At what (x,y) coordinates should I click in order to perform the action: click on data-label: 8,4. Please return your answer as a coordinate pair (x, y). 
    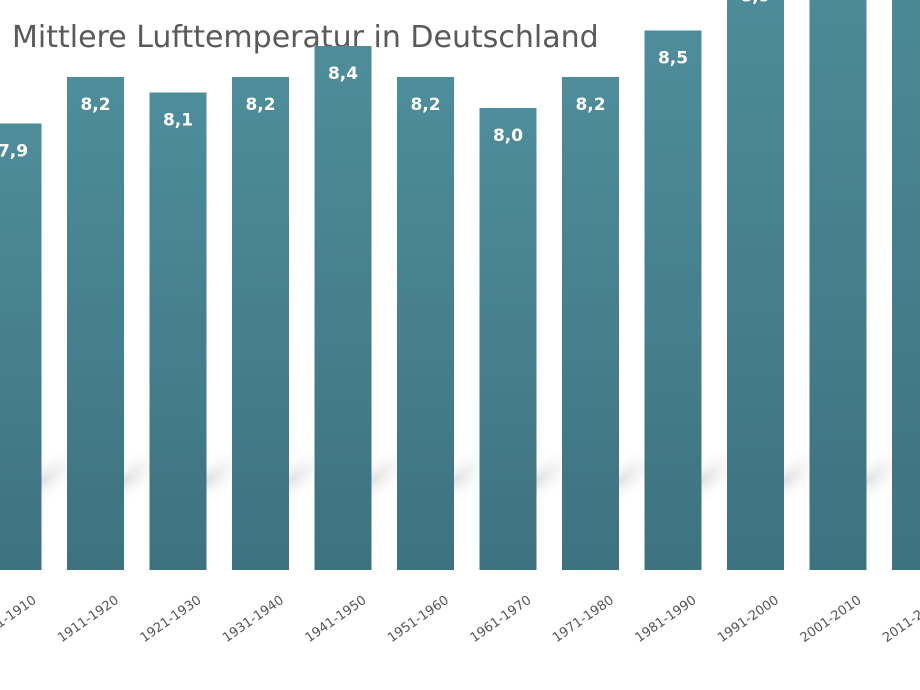
    Looking at the image, I should click on (343, 74).